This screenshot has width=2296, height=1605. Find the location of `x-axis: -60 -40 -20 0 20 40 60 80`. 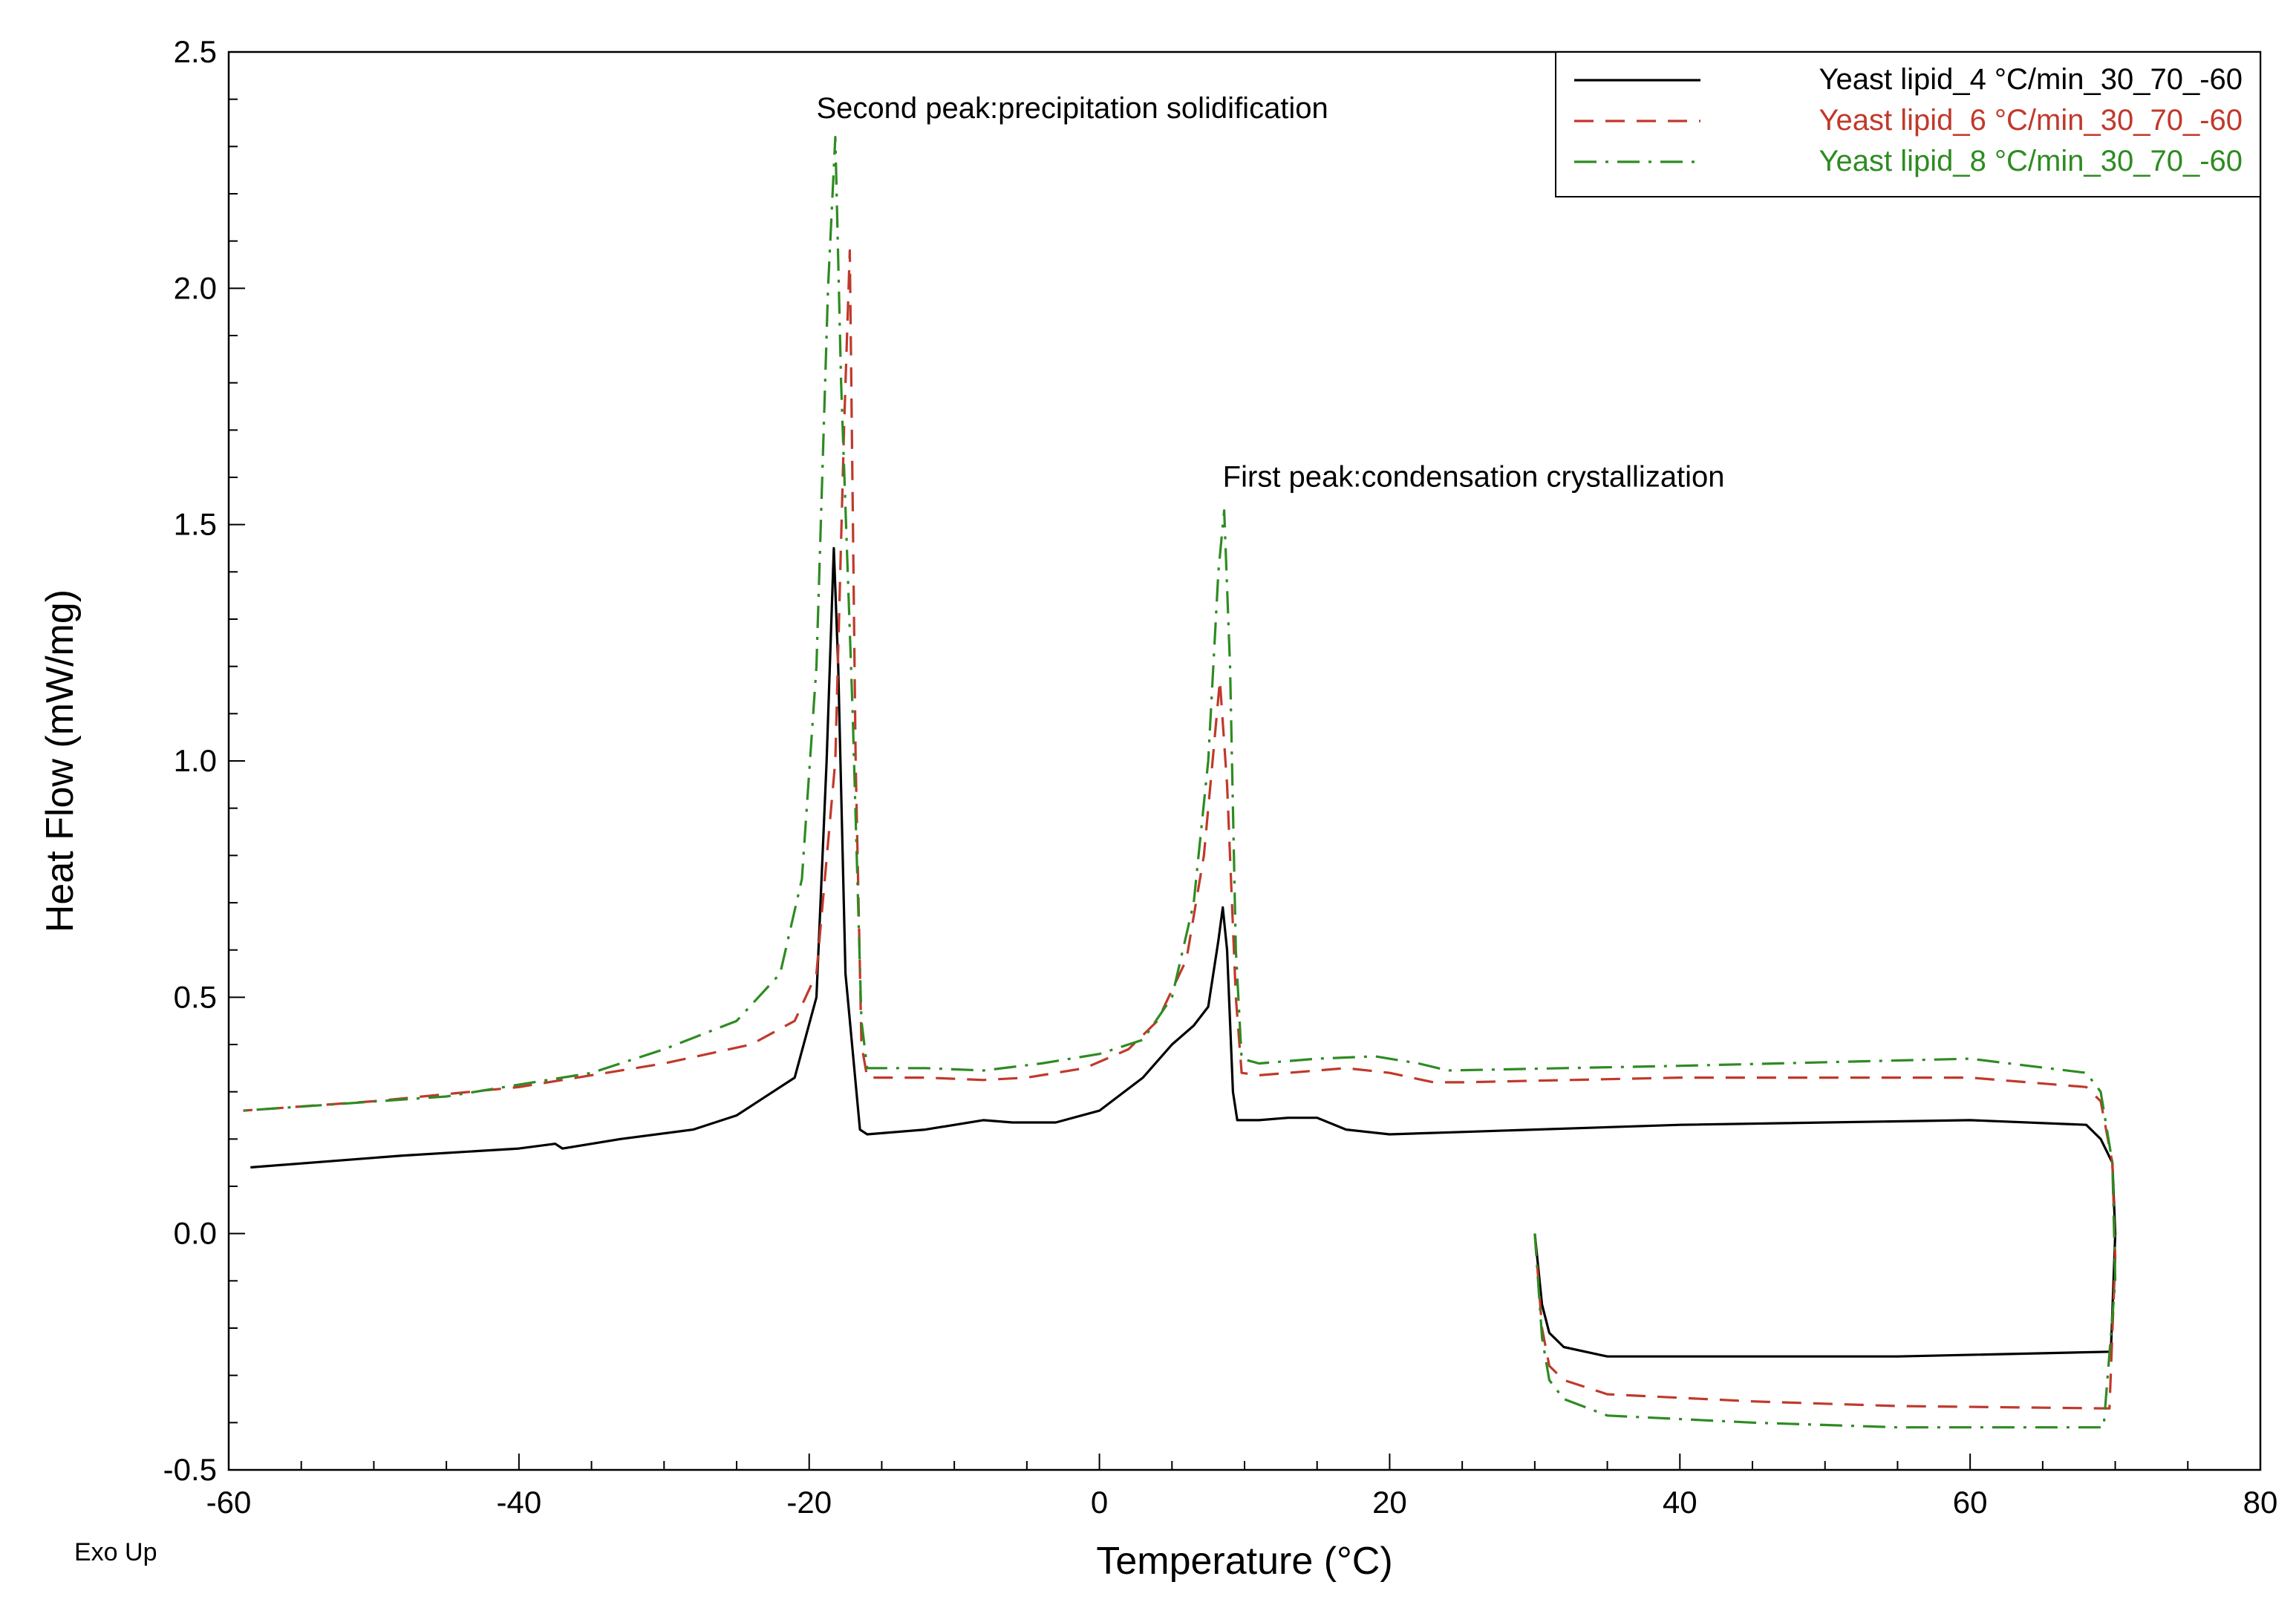

x-axis: -60 -40 -20 0 20 40 60 80 is located at coordinates (1242, 1487).